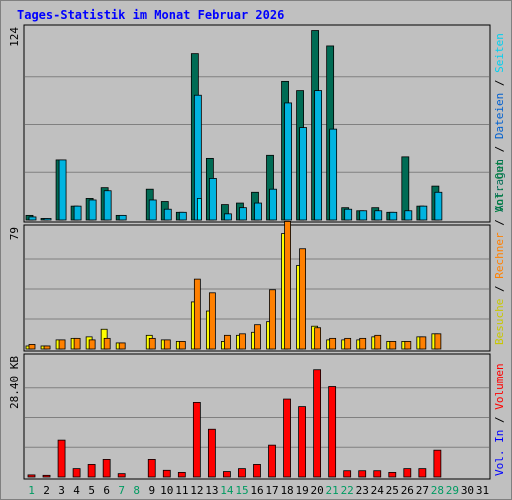  Describe the element at coordinates (347, 490) in the screenshot. I see `x-tick-day-22: 22` at that location.